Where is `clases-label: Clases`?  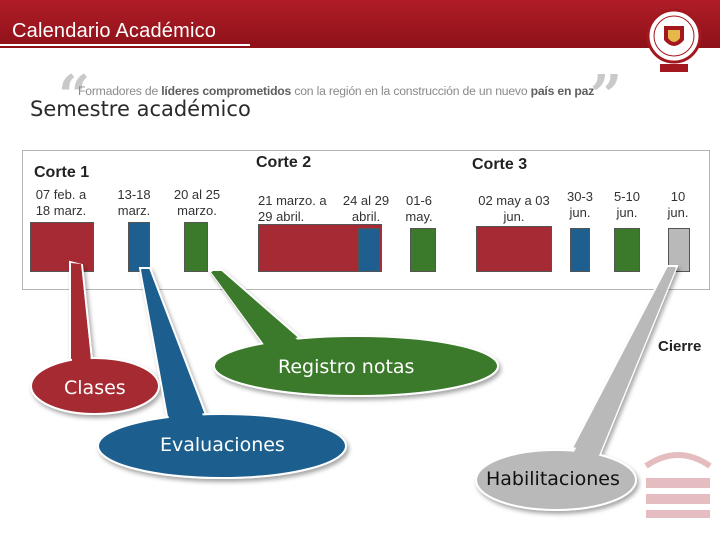
clases-label: Clases is located at coordinates (95, 388).